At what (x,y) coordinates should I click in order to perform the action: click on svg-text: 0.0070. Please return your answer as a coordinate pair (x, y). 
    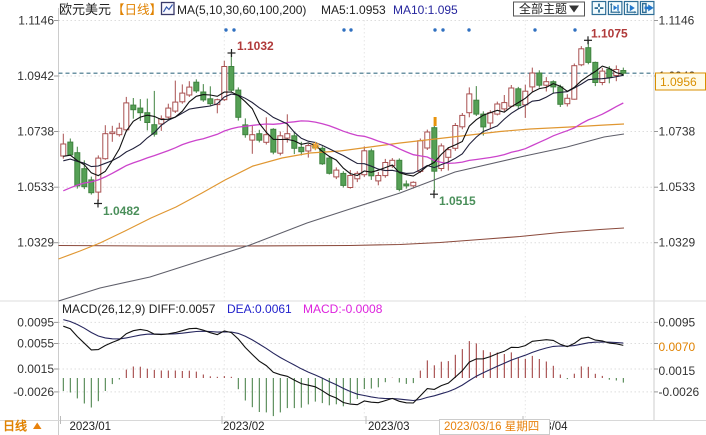
    Looking at the image, I should click on (677, 347).